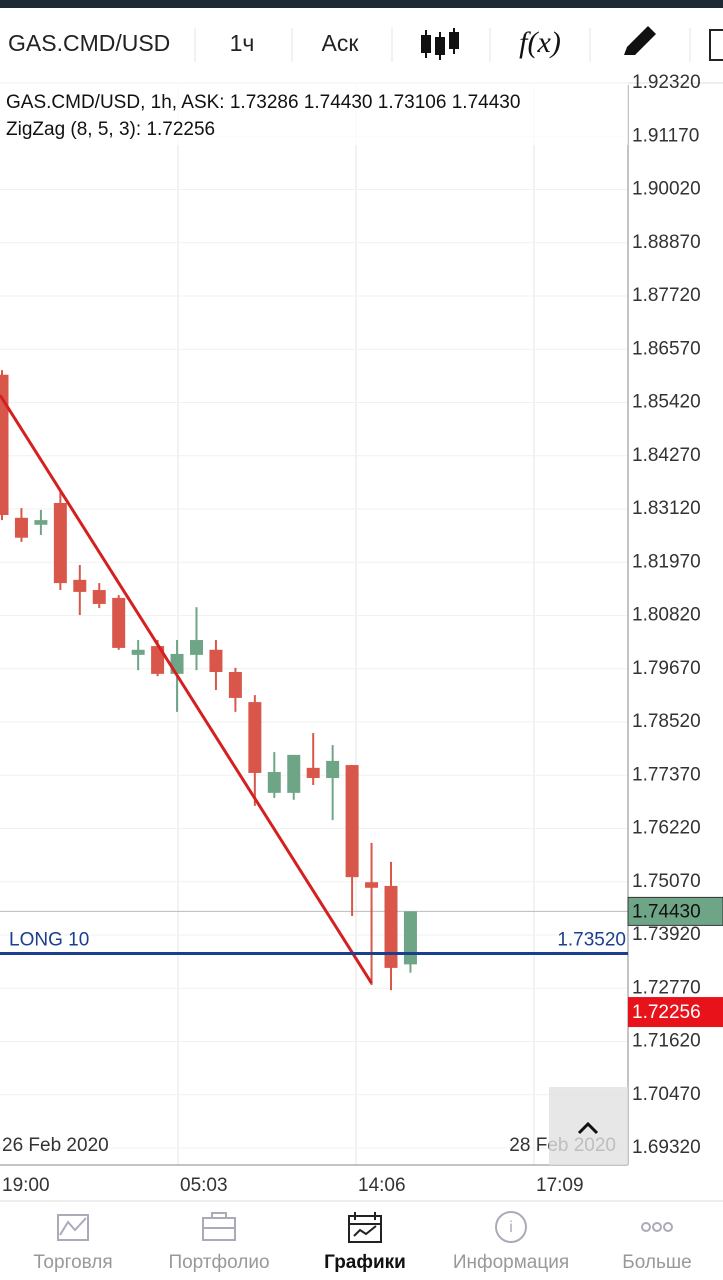 The image size is (723, 1280). Describe the element at coordinates (666, 242) in the screenshot. I see `y-tick-label: 1.88870` at that location.